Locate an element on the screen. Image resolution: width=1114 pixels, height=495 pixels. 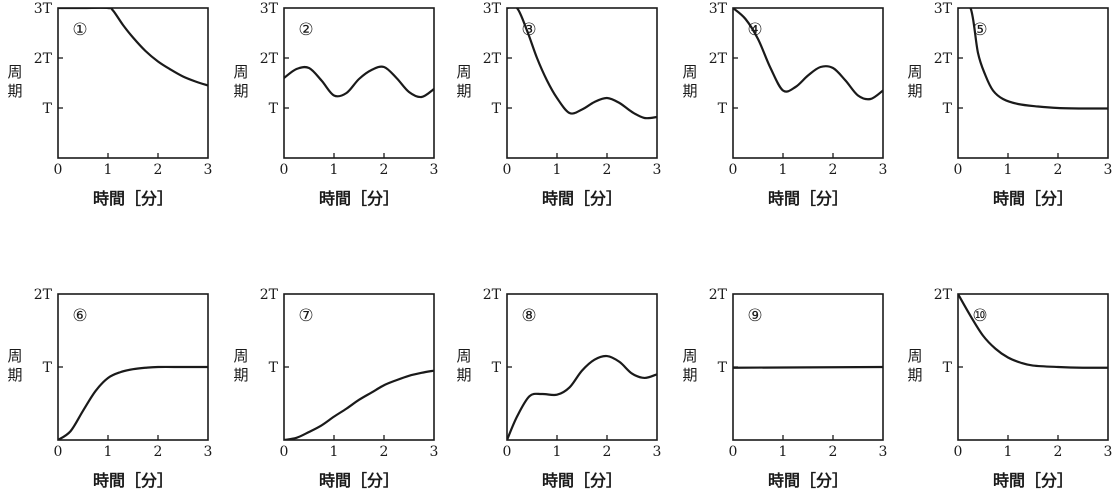
panel-number: ① is located at coordinates (79, 30).